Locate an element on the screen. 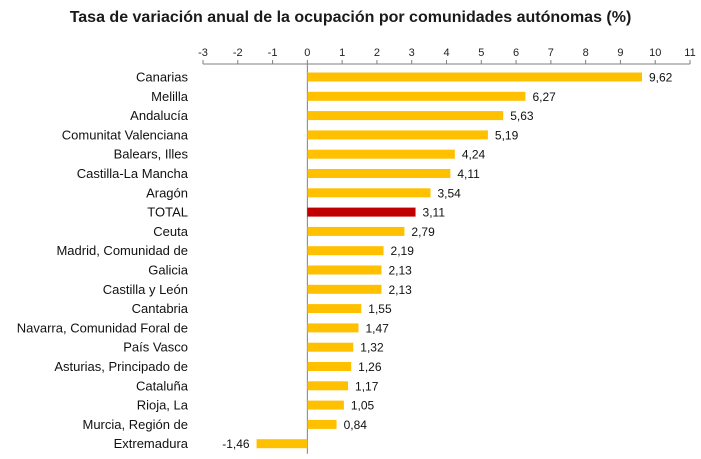 This screenshot has height=459, width=701. category-label: Cantabria is located at coordinates (160, 308).